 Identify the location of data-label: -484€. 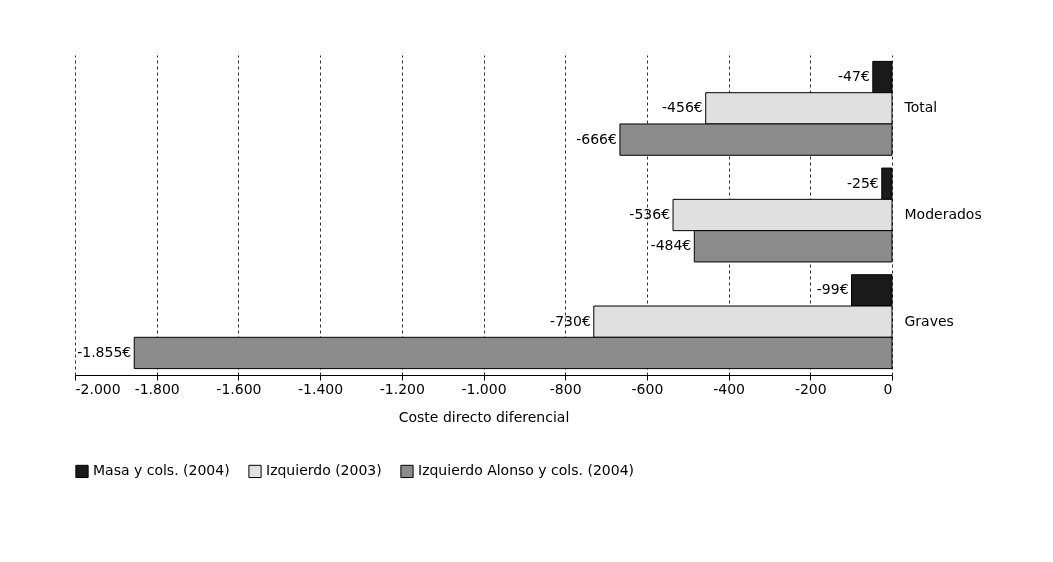
(671, 245).